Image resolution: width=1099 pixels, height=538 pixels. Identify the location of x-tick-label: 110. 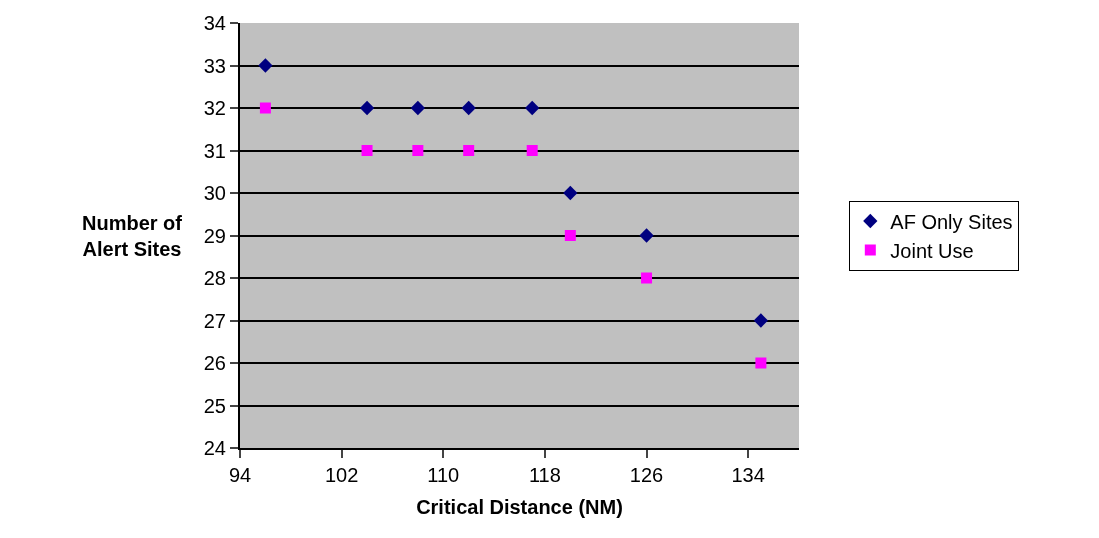
(443, 475).